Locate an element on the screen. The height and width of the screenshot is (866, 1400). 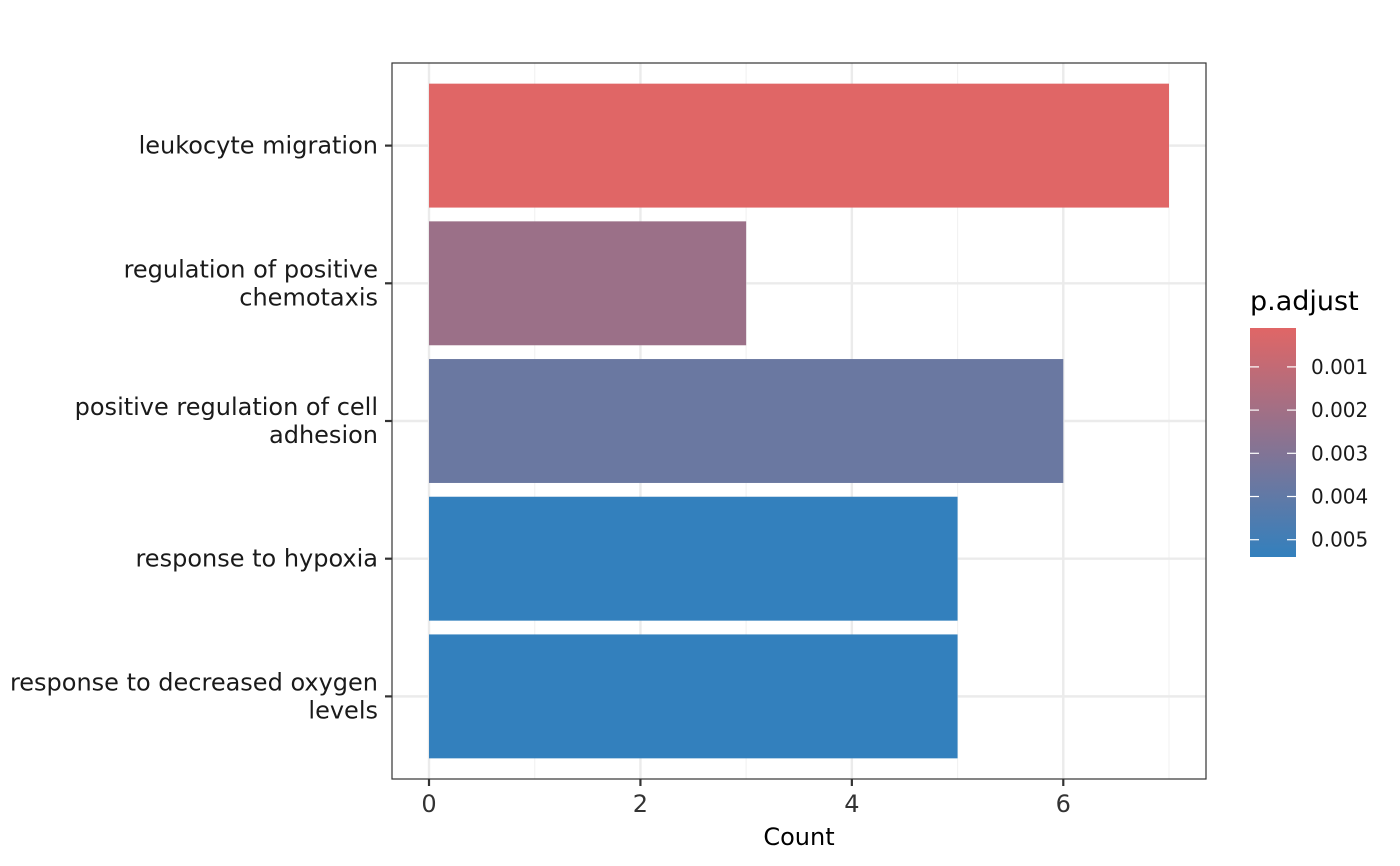
legend-colorbar is located at coordinates (1273, 442).